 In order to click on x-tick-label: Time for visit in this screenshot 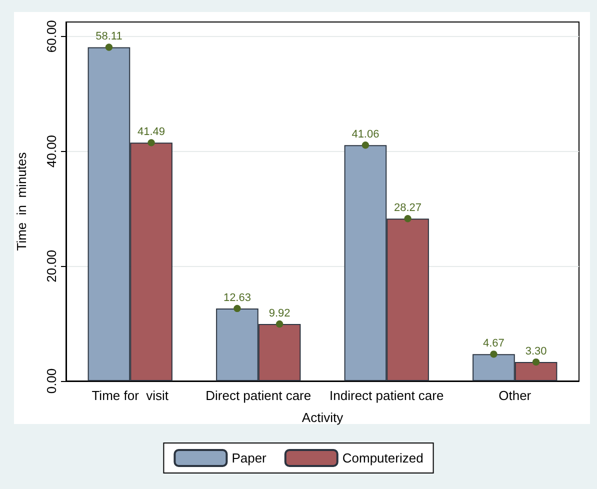, I will do `click(130, 395)`.